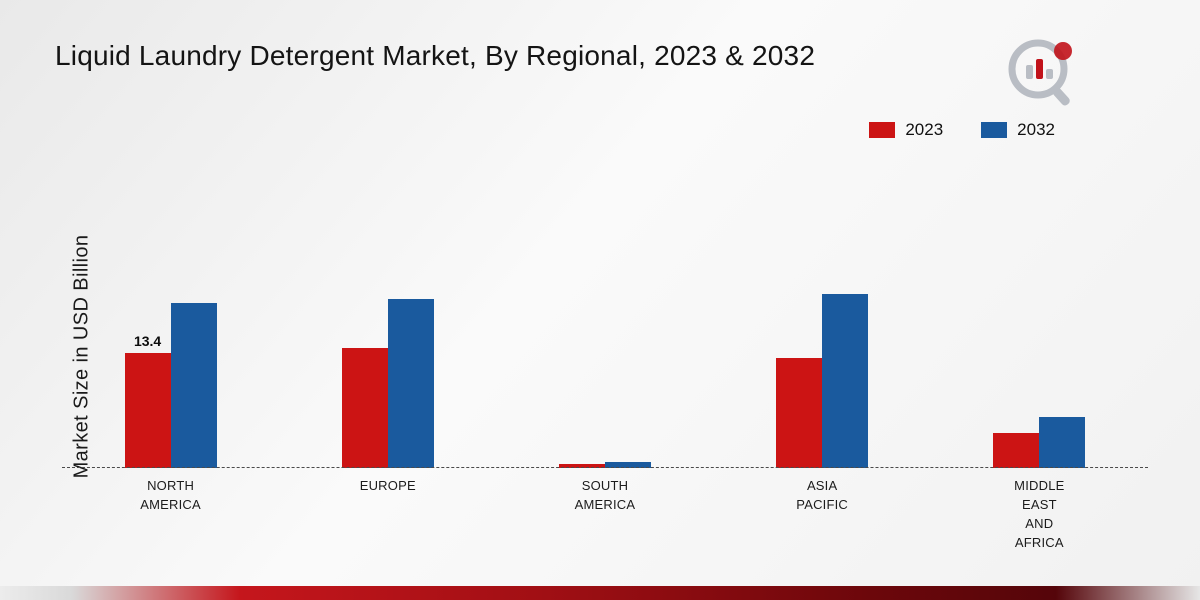 Image resolution: width=1200 pixels, height=600 pixels. I want to click on bar-group-4: MIDDLE EAST AND AFRICA, so click(1039, 349).